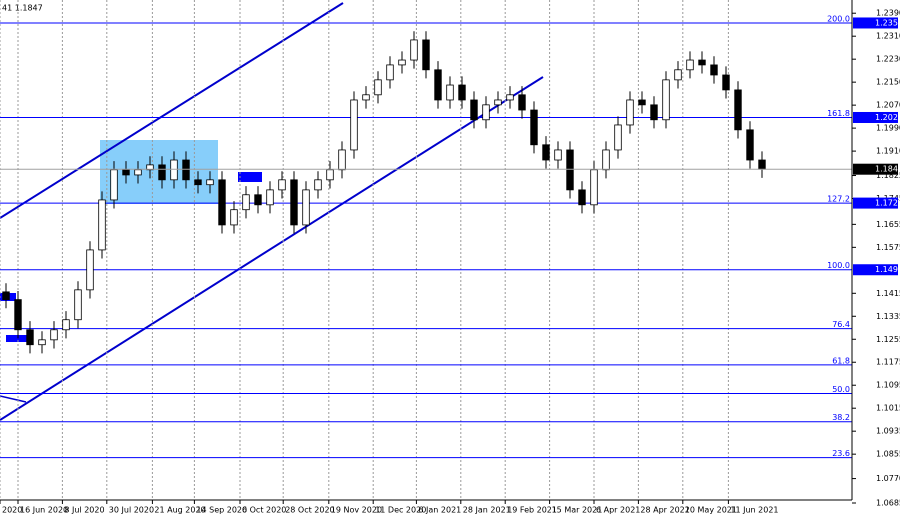 This screenshot has width=900, height=519. What do you see at coordinates (838, 18) in the screenshot?
I see `fib-label: 200.0` at bounding box center [838, 18].